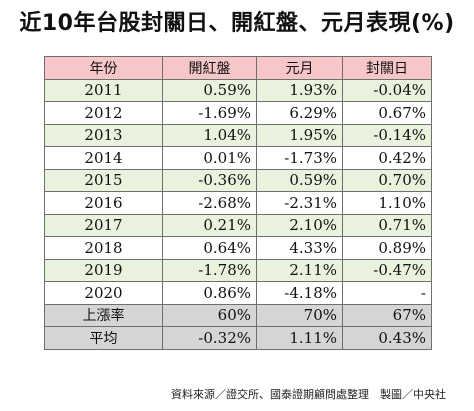 The image size is (474, 411). Describe the element at coordinates (387, 90) in the screenshot. I see `cell-last-trading-day: -0.04%` at that location.